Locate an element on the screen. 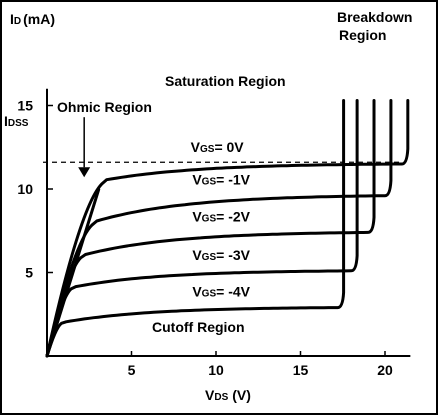 This screenshot has width=438, height=415. x-tick-label: 5 is located at coordinates (132, 370).